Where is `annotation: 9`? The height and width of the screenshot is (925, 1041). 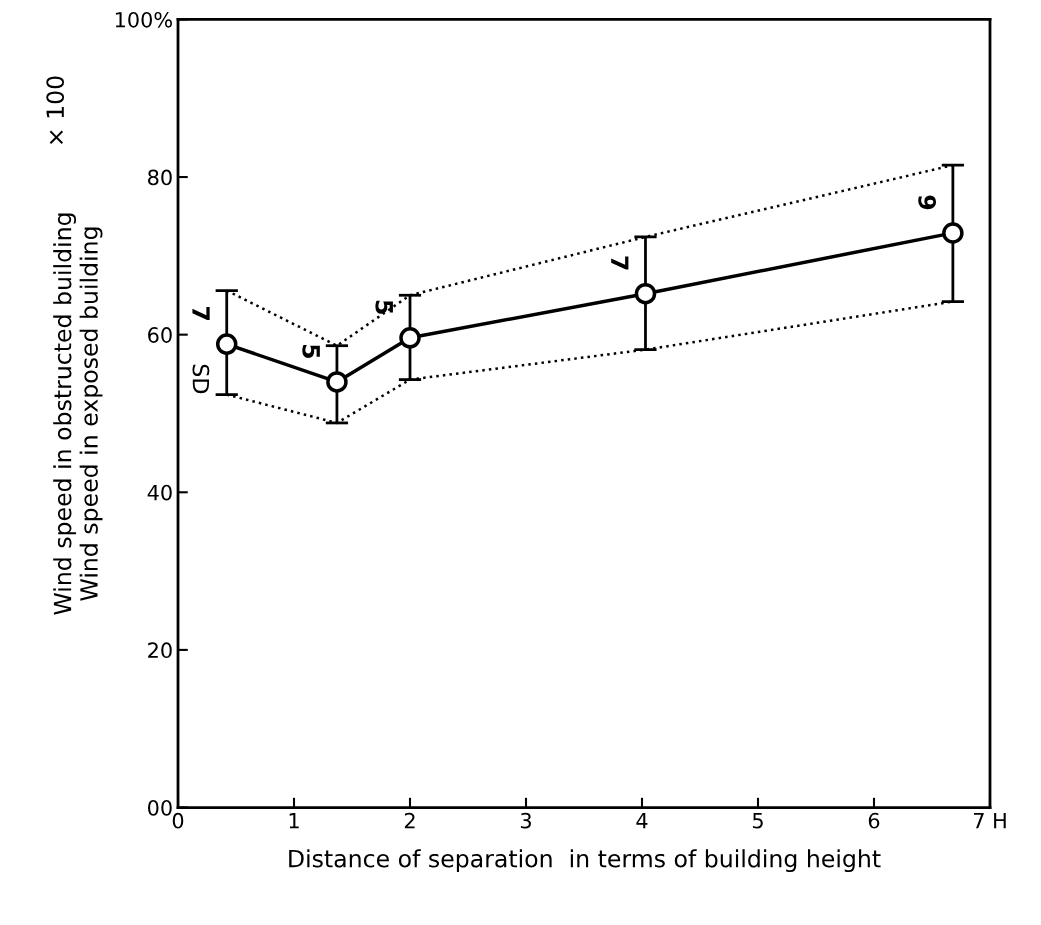
annotation: 9 is located at coordinates (927, 202).